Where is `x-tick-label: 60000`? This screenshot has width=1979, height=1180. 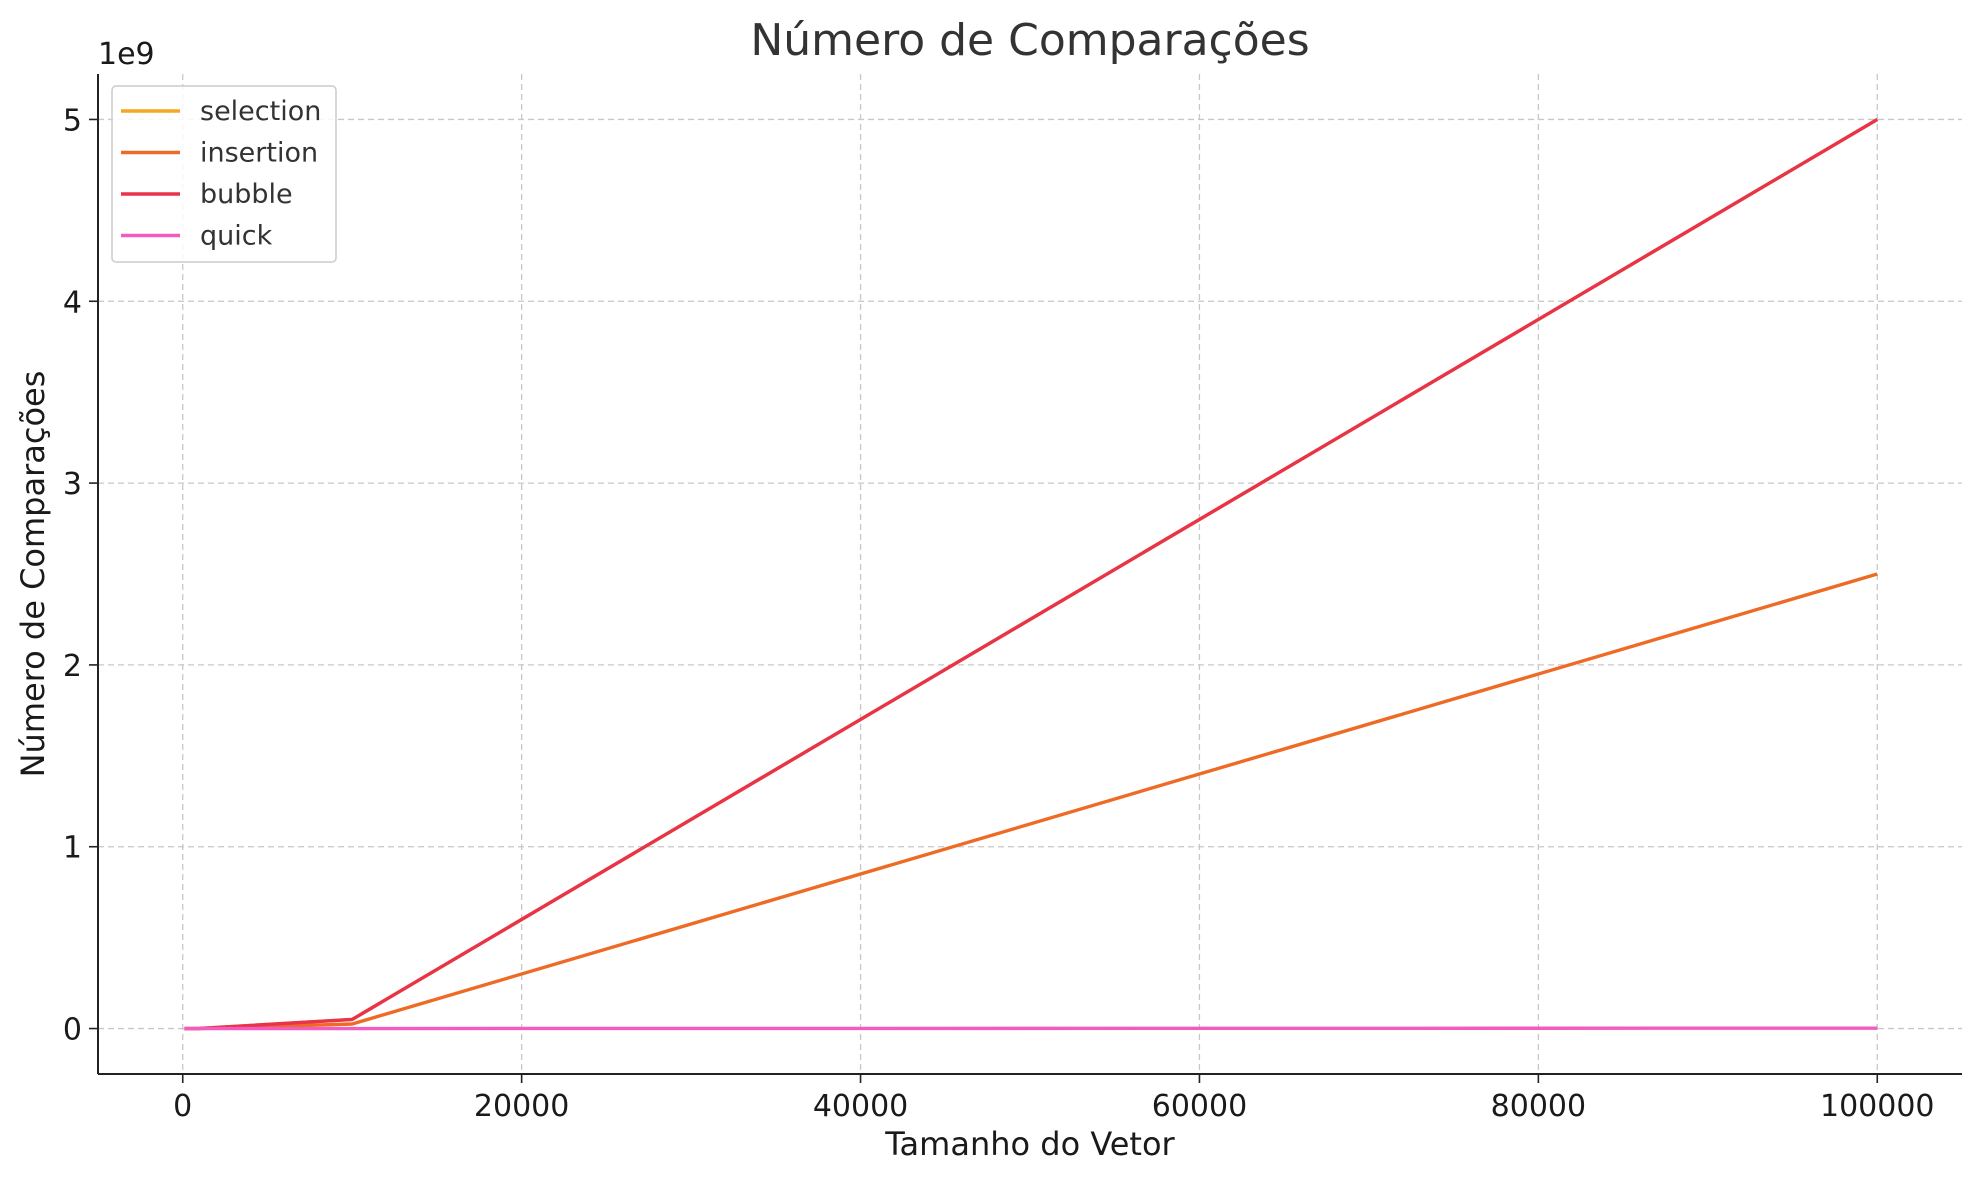
x-tick-label: 60000 is located at coordinates (1199, 1106).